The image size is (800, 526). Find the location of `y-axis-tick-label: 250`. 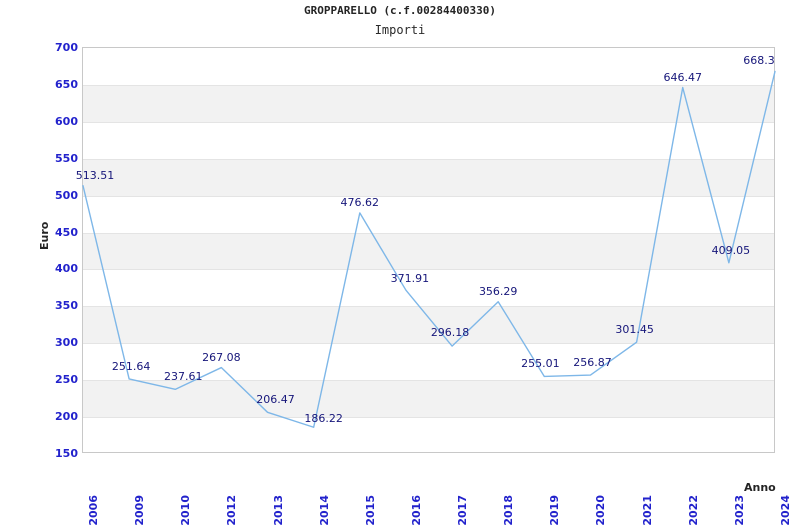

y-axis-tick-label: 250 is located at coordinates (66, 380).